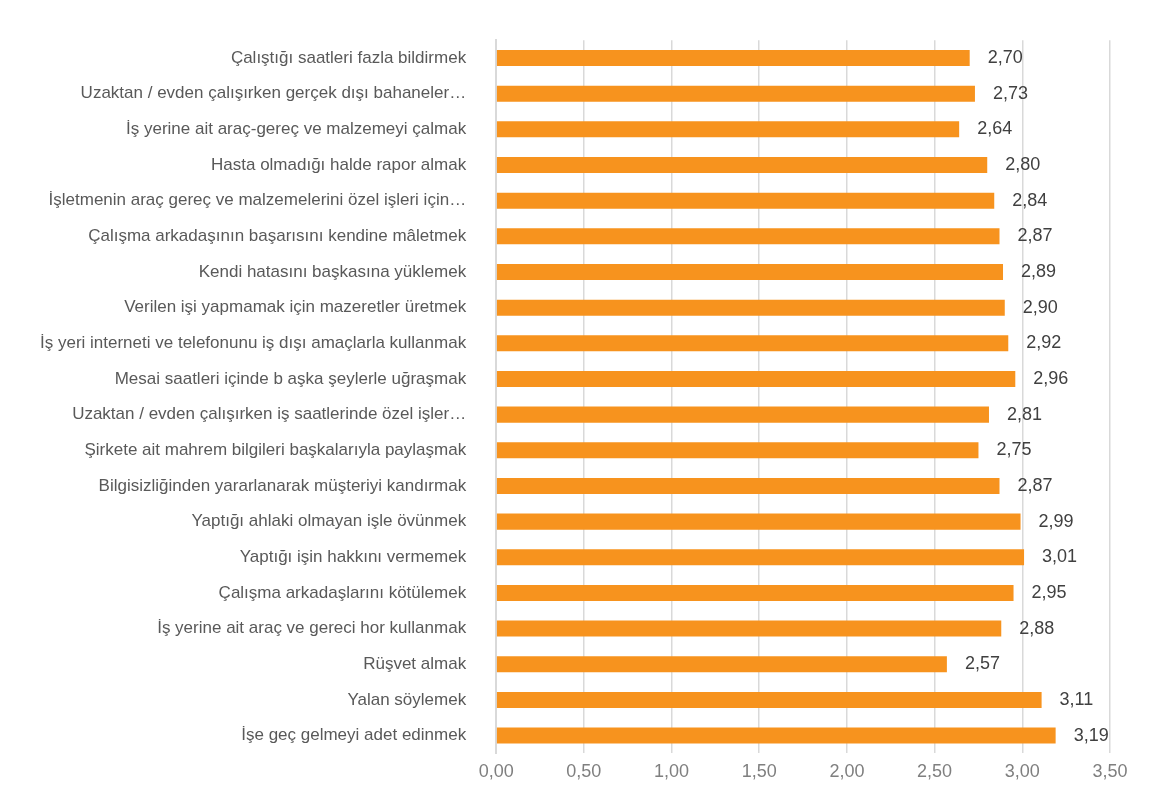 The height and width of the screenshot is (796, 1160). I want to click on data-label: 3,01, so click(1060, 556).